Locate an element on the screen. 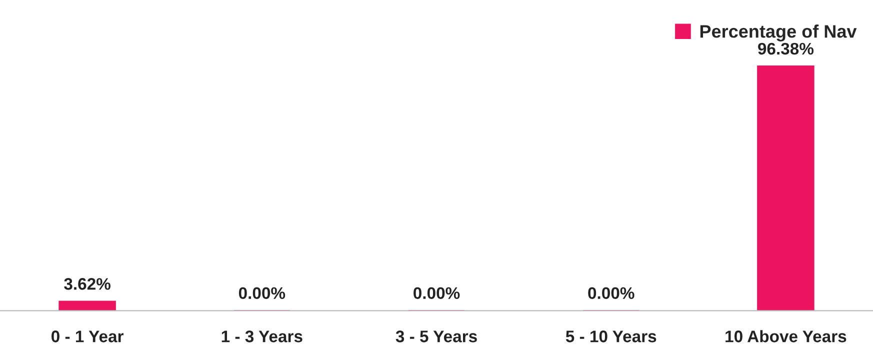 The width and height of the screenshot is (873, 353). data-label: 3.62% is located at coordinates (87, 284).